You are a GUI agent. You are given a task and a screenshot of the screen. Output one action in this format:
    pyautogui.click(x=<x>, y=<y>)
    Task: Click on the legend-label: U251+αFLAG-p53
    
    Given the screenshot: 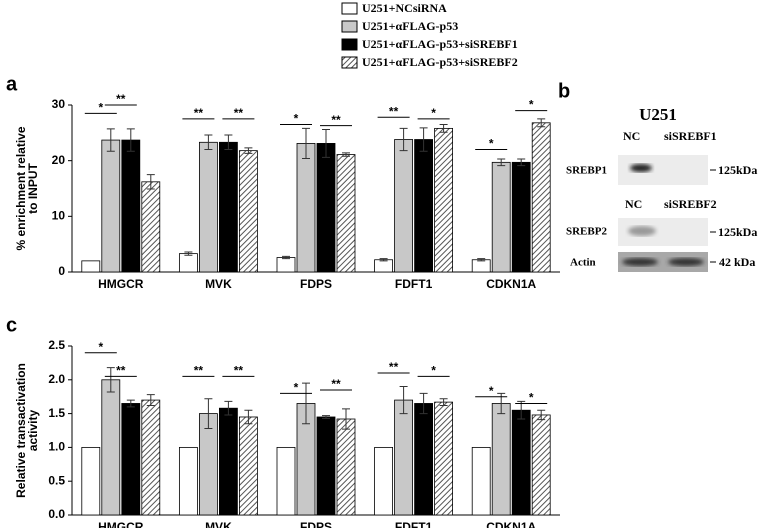 What is the action you would take?
    pyautogui.click(x=410, y=26)
    